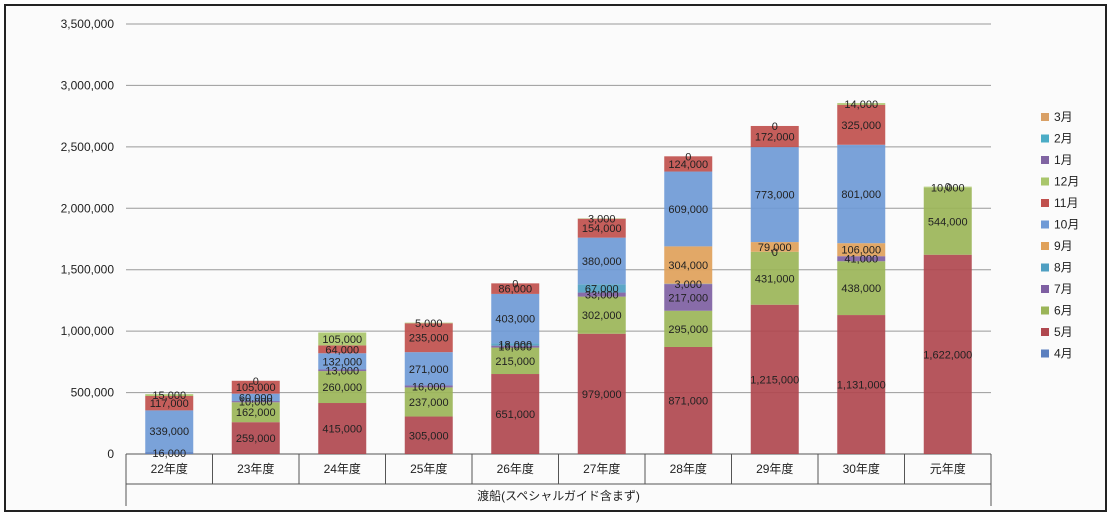  What do you see at coordinates (1066, 203) in the screenshot?
I see `legend-label: 11月` at bounding box center [1066, 203].